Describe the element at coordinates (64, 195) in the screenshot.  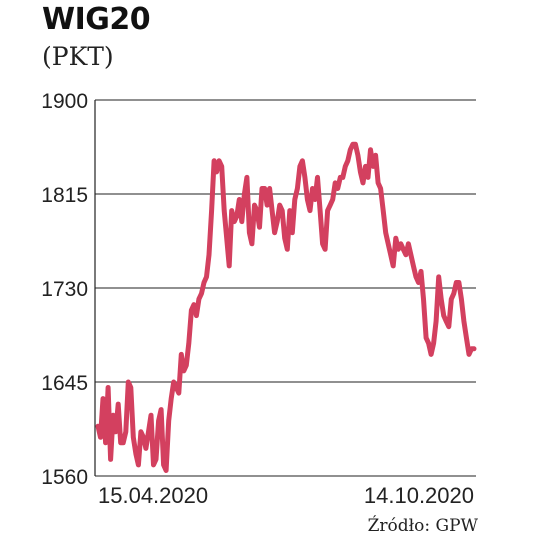
I see `y-tick-label-3: 1815` at that location.